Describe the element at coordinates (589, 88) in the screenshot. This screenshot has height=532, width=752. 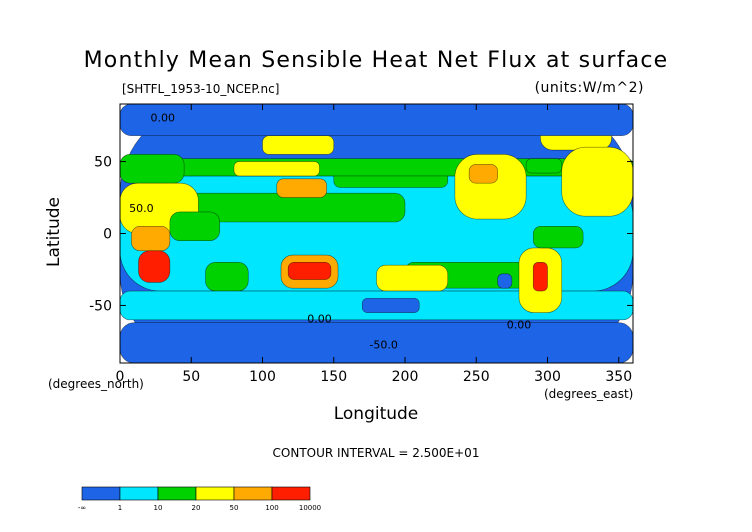
I see `units-label: (units:W/m^2)` at that location.